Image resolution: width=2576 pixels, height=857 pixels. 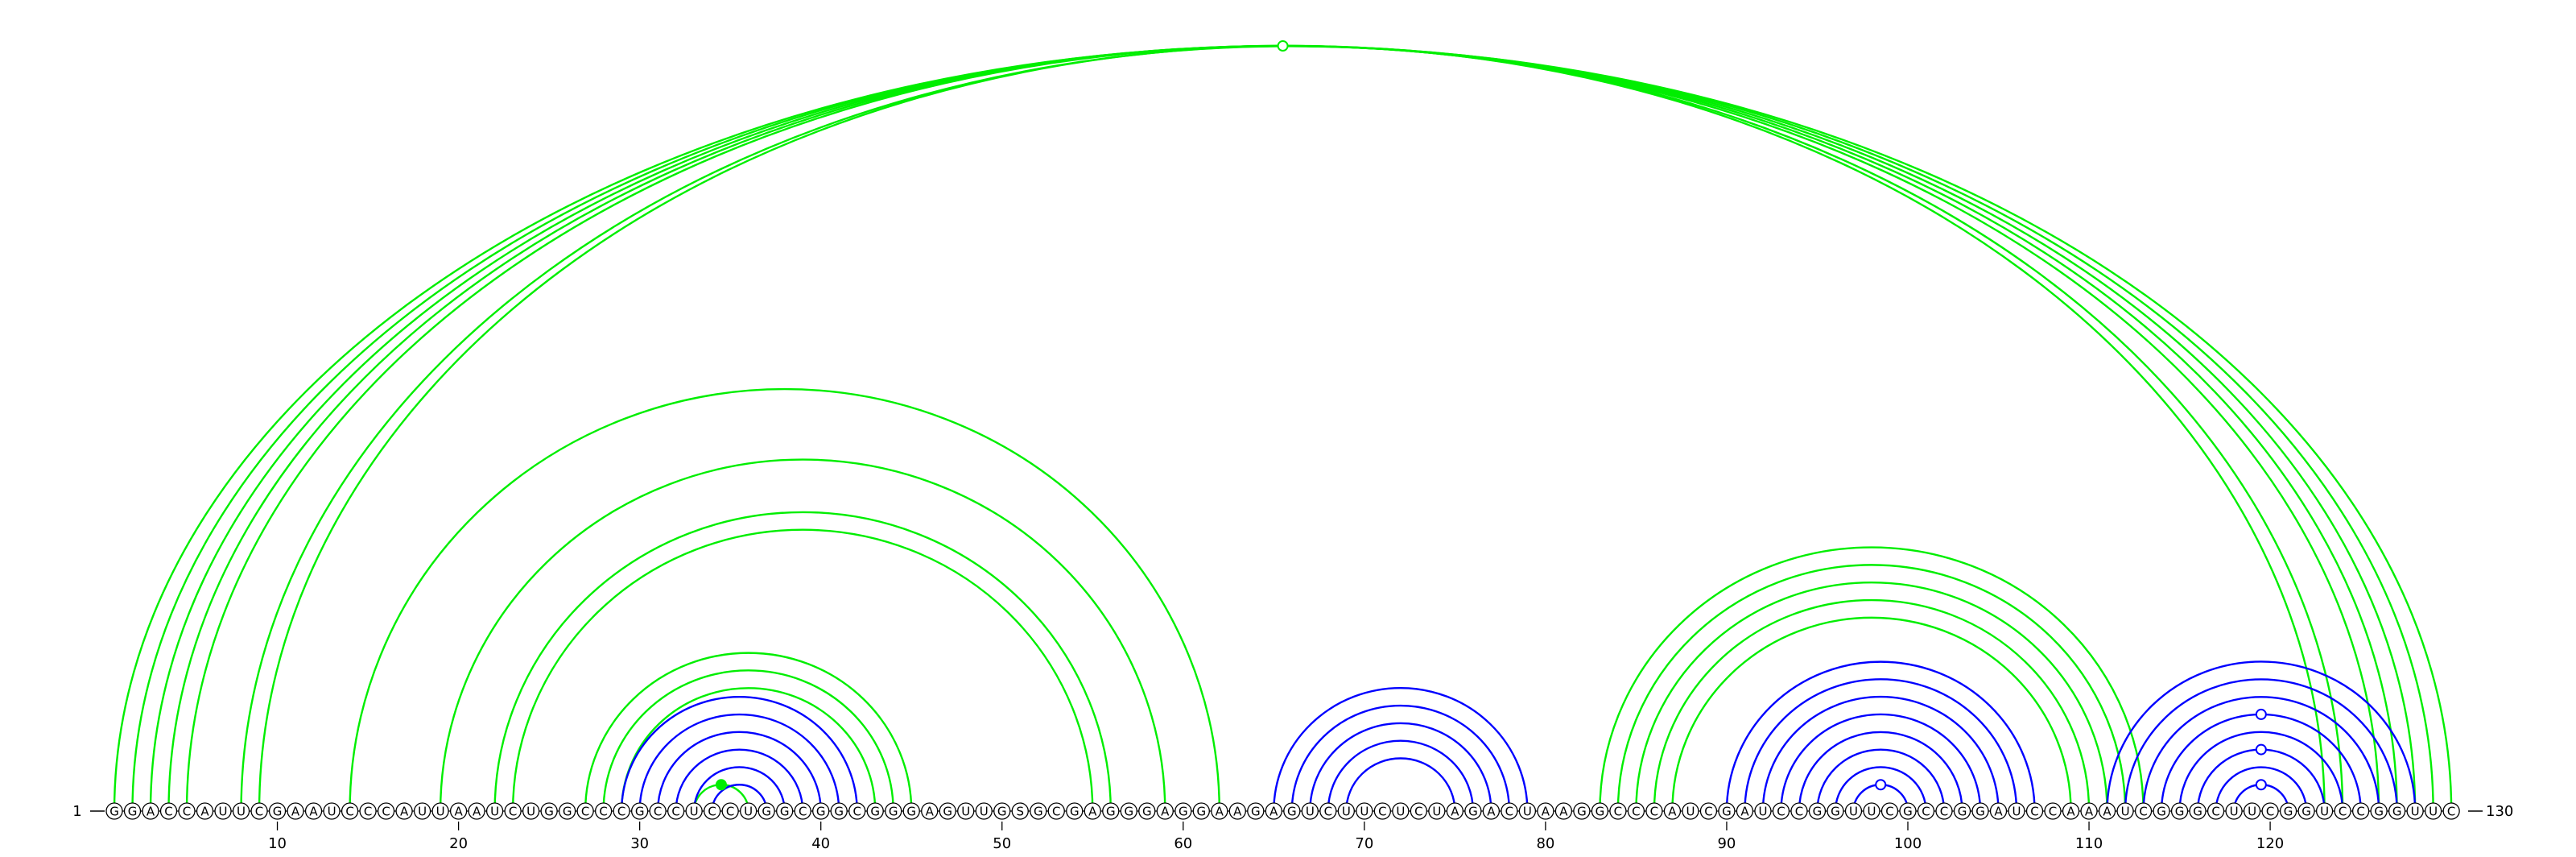 I want to click on tick-label: 100, so click(x=1908, y=843).